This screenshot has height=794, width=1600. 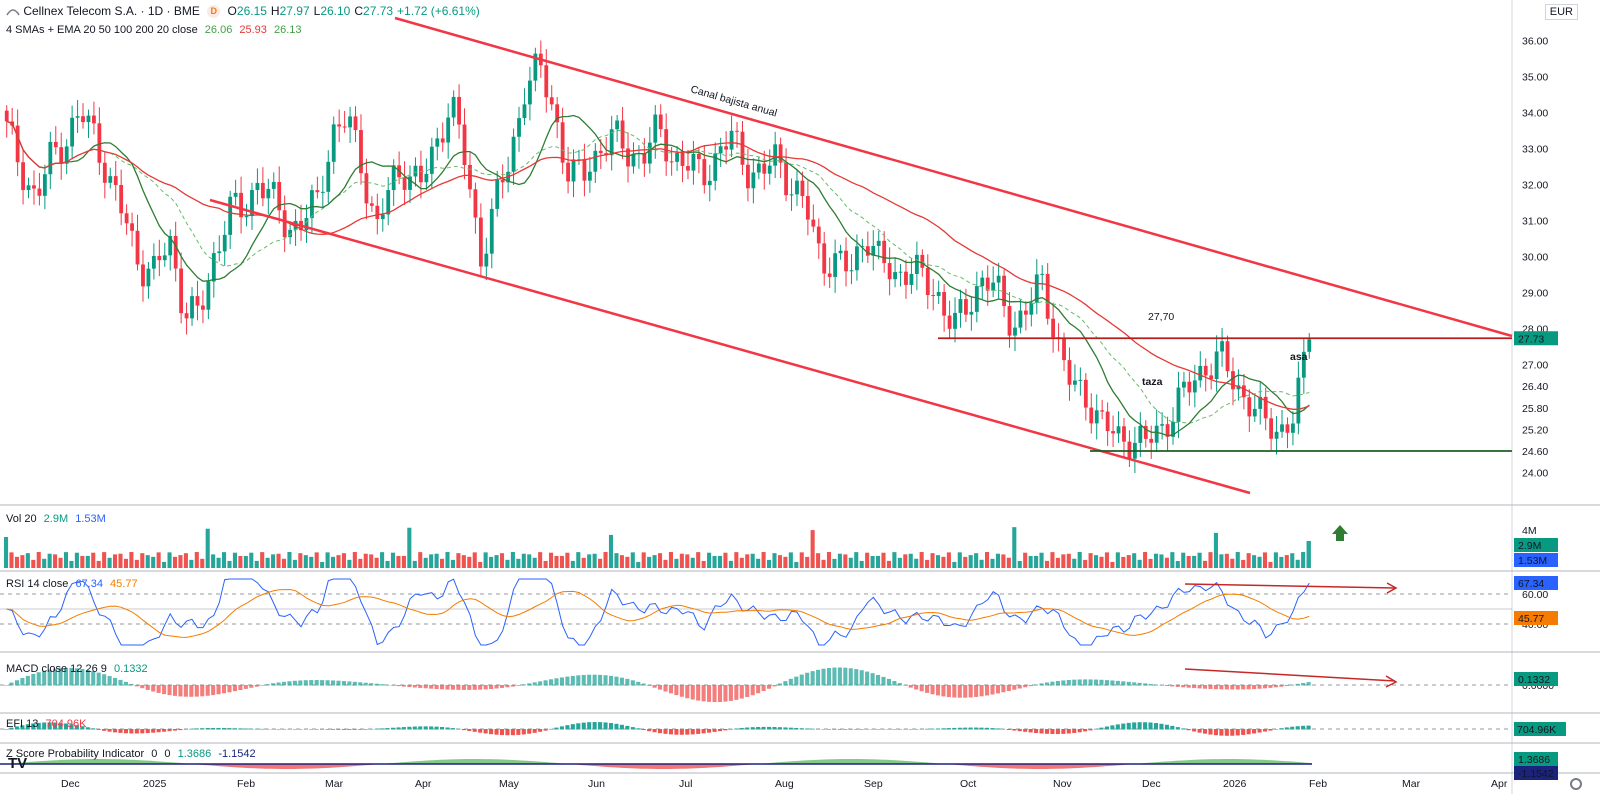 I want to click on currency-button: EUR, so click(x=1561, y=12).